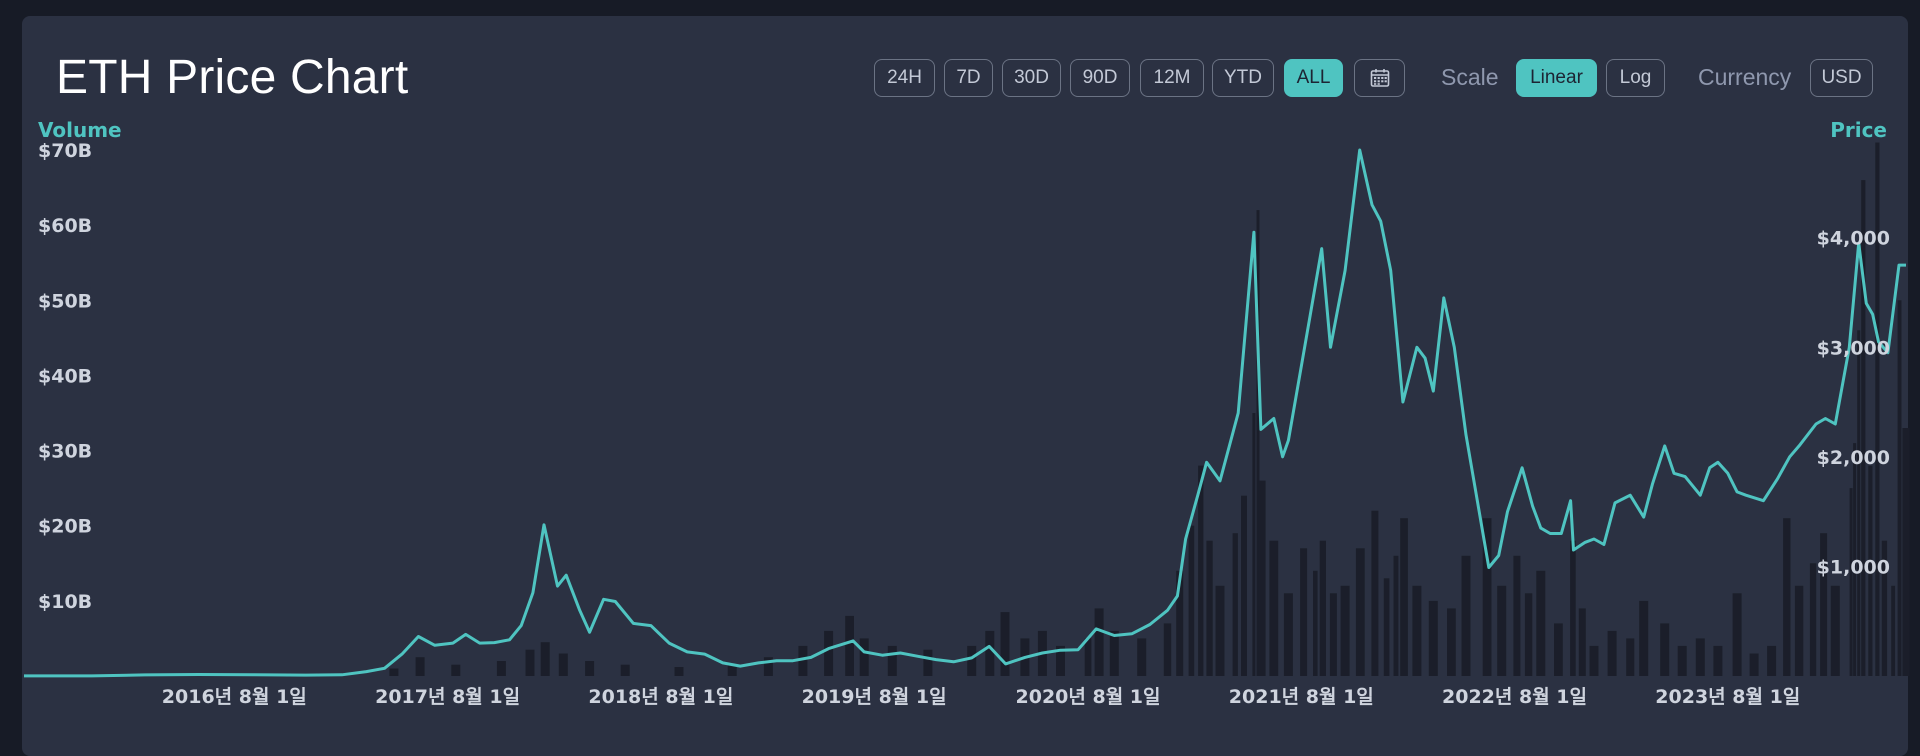 The image size is (1920, 756). What do you see at coordinates (65, 151) in the screenshot?
I see `volume-tick-label: $70B` at bounding box center [65, 151].